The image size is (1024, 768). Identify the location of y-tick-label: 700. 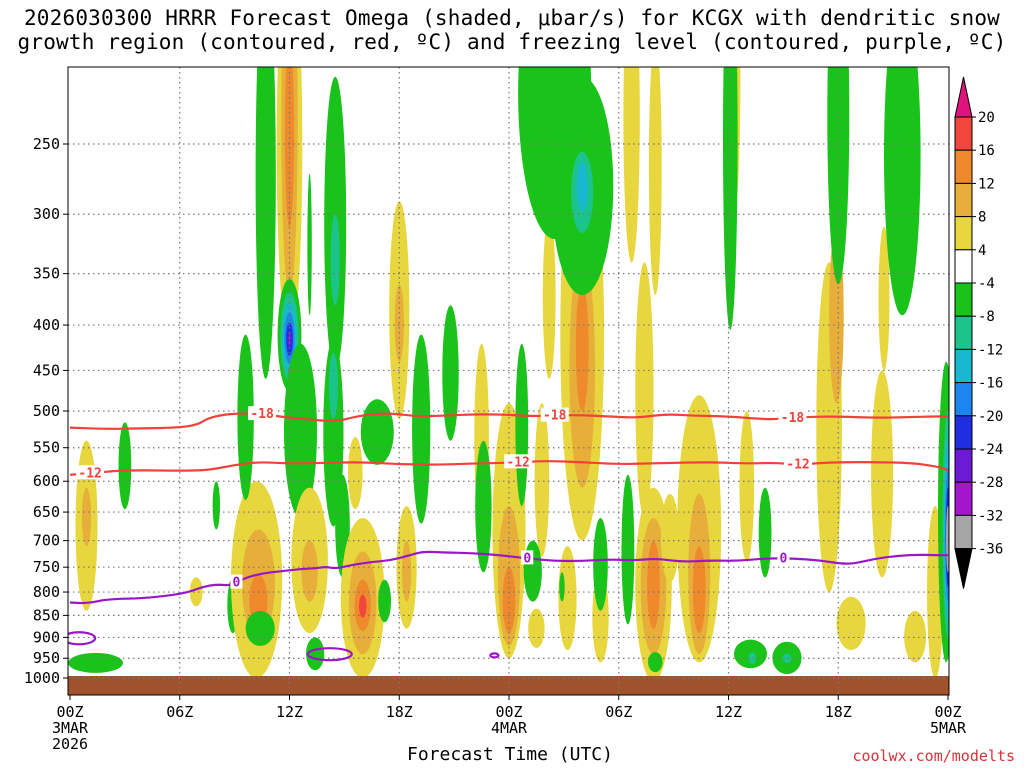
(46, 541).